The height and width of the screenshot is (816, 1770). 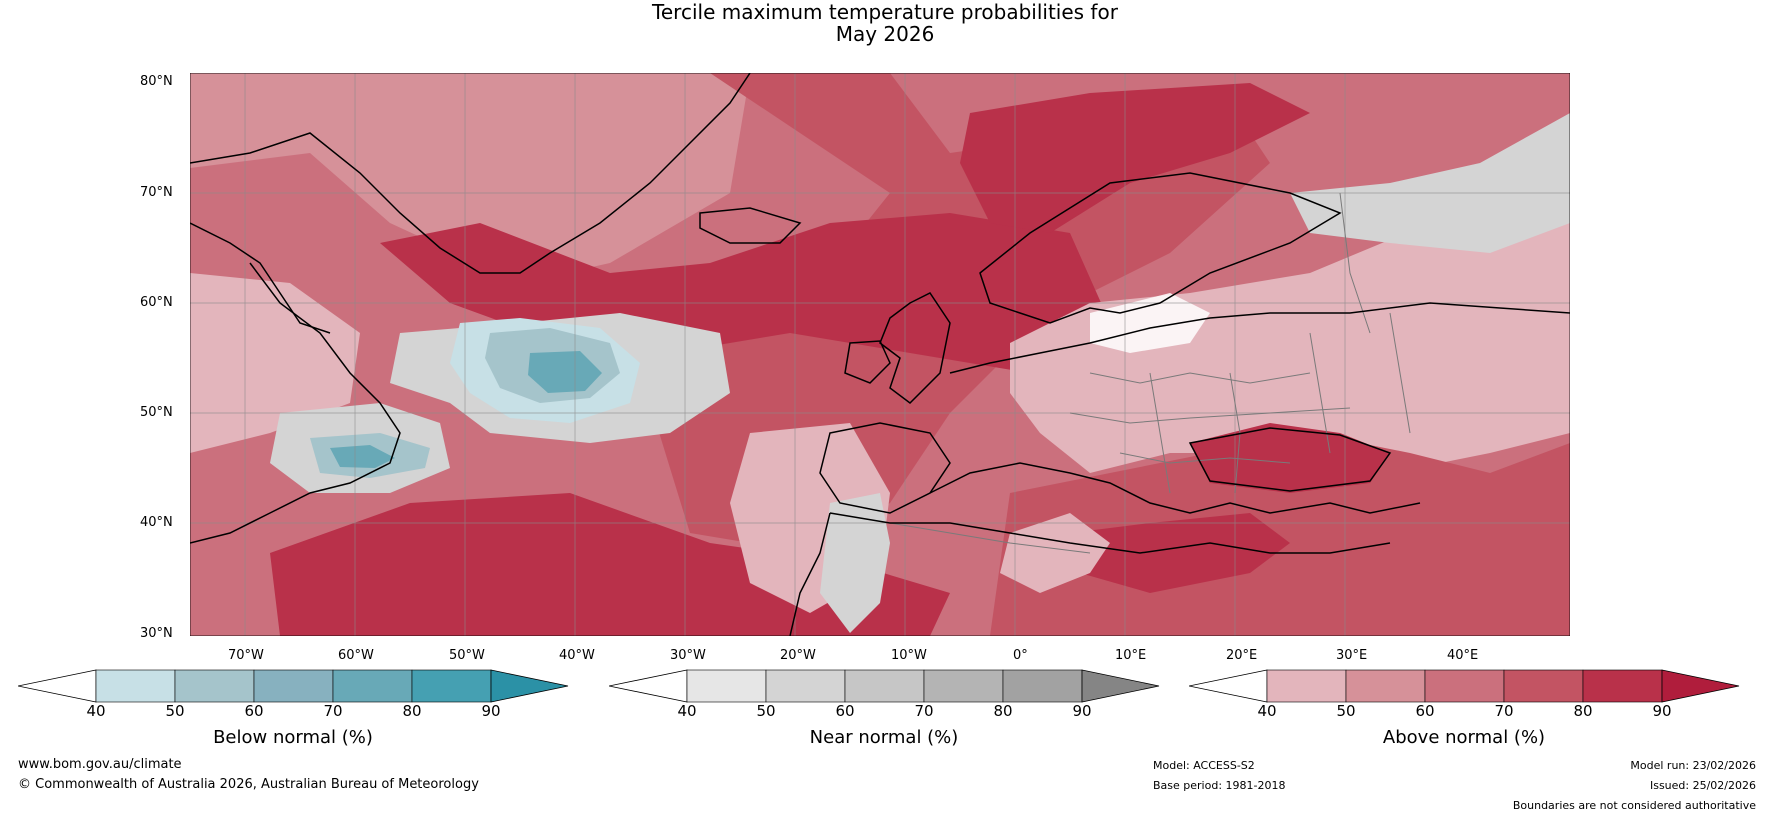 I want to click on lon-label-50w: 50°W, so click(x=467, y=655).